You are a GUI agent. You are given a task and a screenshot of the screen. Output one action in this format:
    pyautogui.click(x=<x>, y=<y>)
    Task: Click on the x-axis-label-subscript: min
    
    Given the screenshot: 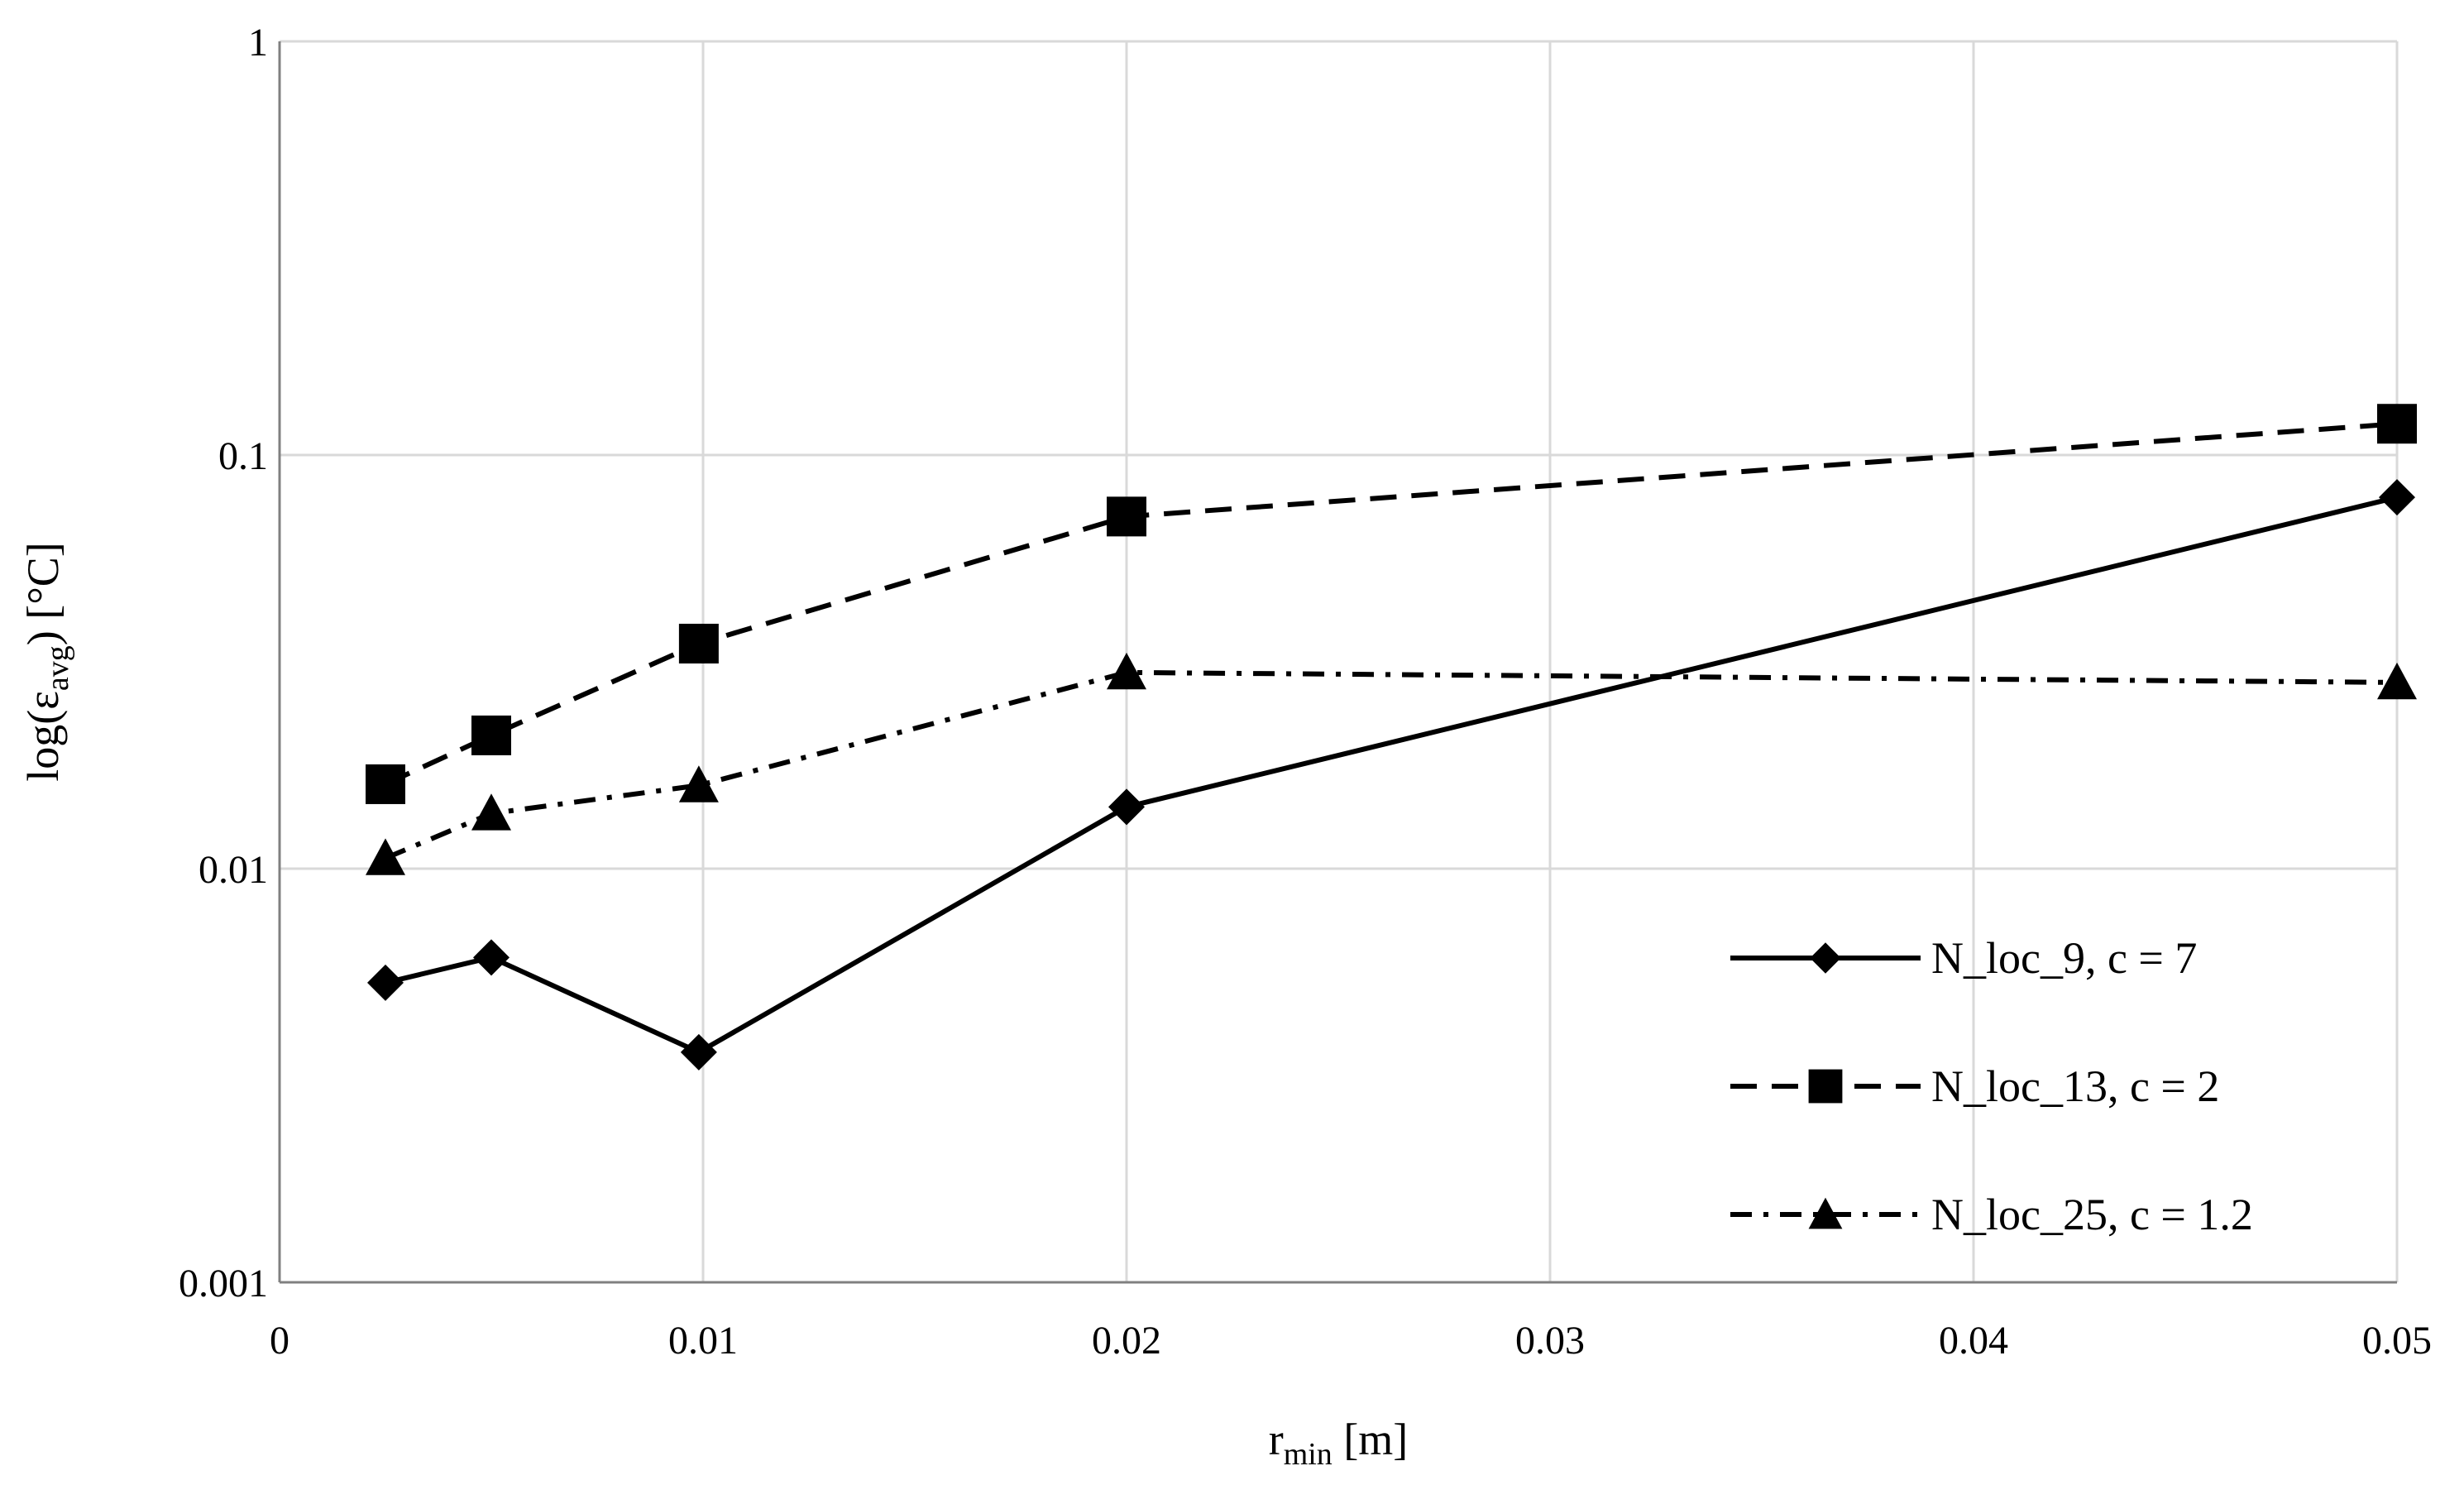 What is the action you would take?
    pyautogui.click(x=1308, y=1454)
    